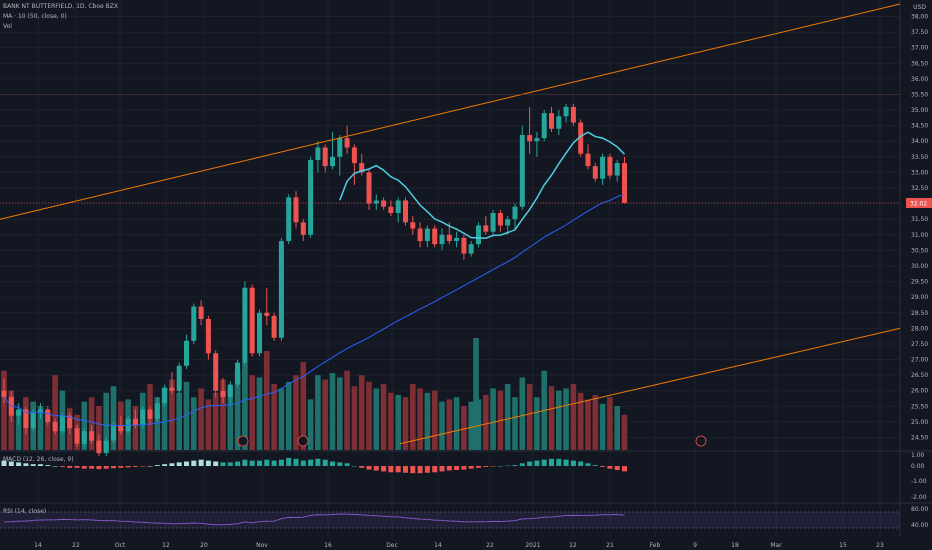  Describe the element at coordinates (7, 26) in the screenshot. I see `vol-legend: Vol` at that location.